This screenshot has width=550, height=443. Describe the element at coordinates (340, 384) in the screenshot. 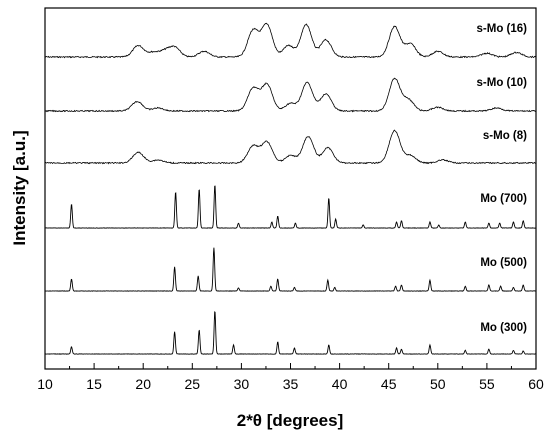

I see `x-tick-label-6: 40` at that location.